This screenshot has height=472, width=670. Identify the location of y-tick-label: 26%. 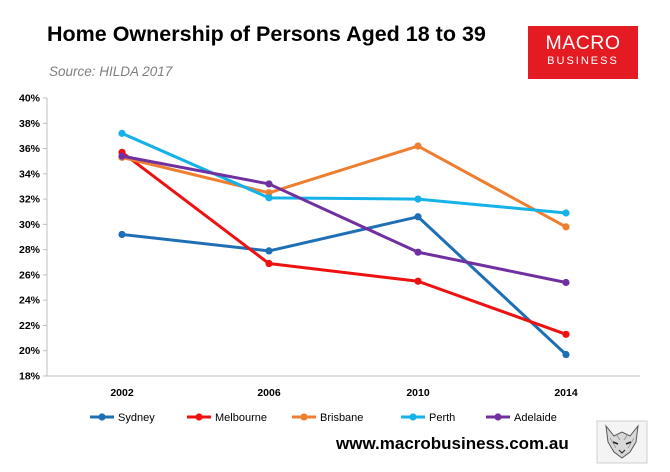
(30, 275).